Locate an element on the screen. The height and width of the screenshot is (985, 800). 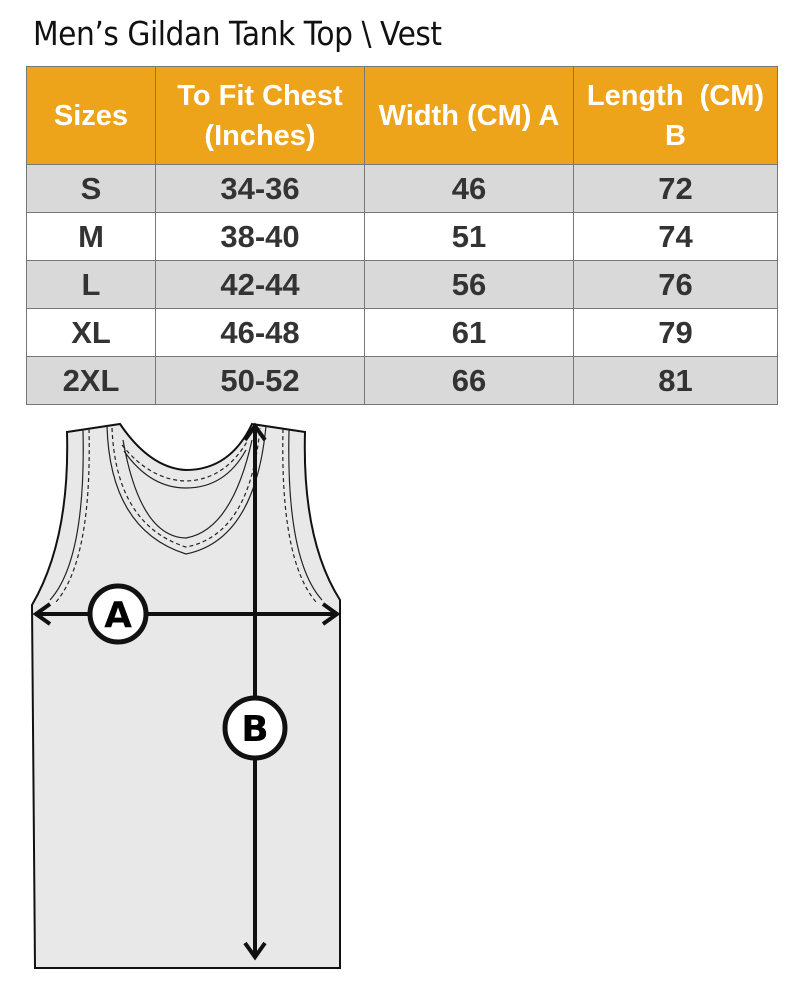
cell-width: 46 is located at coordinates (469, 188).